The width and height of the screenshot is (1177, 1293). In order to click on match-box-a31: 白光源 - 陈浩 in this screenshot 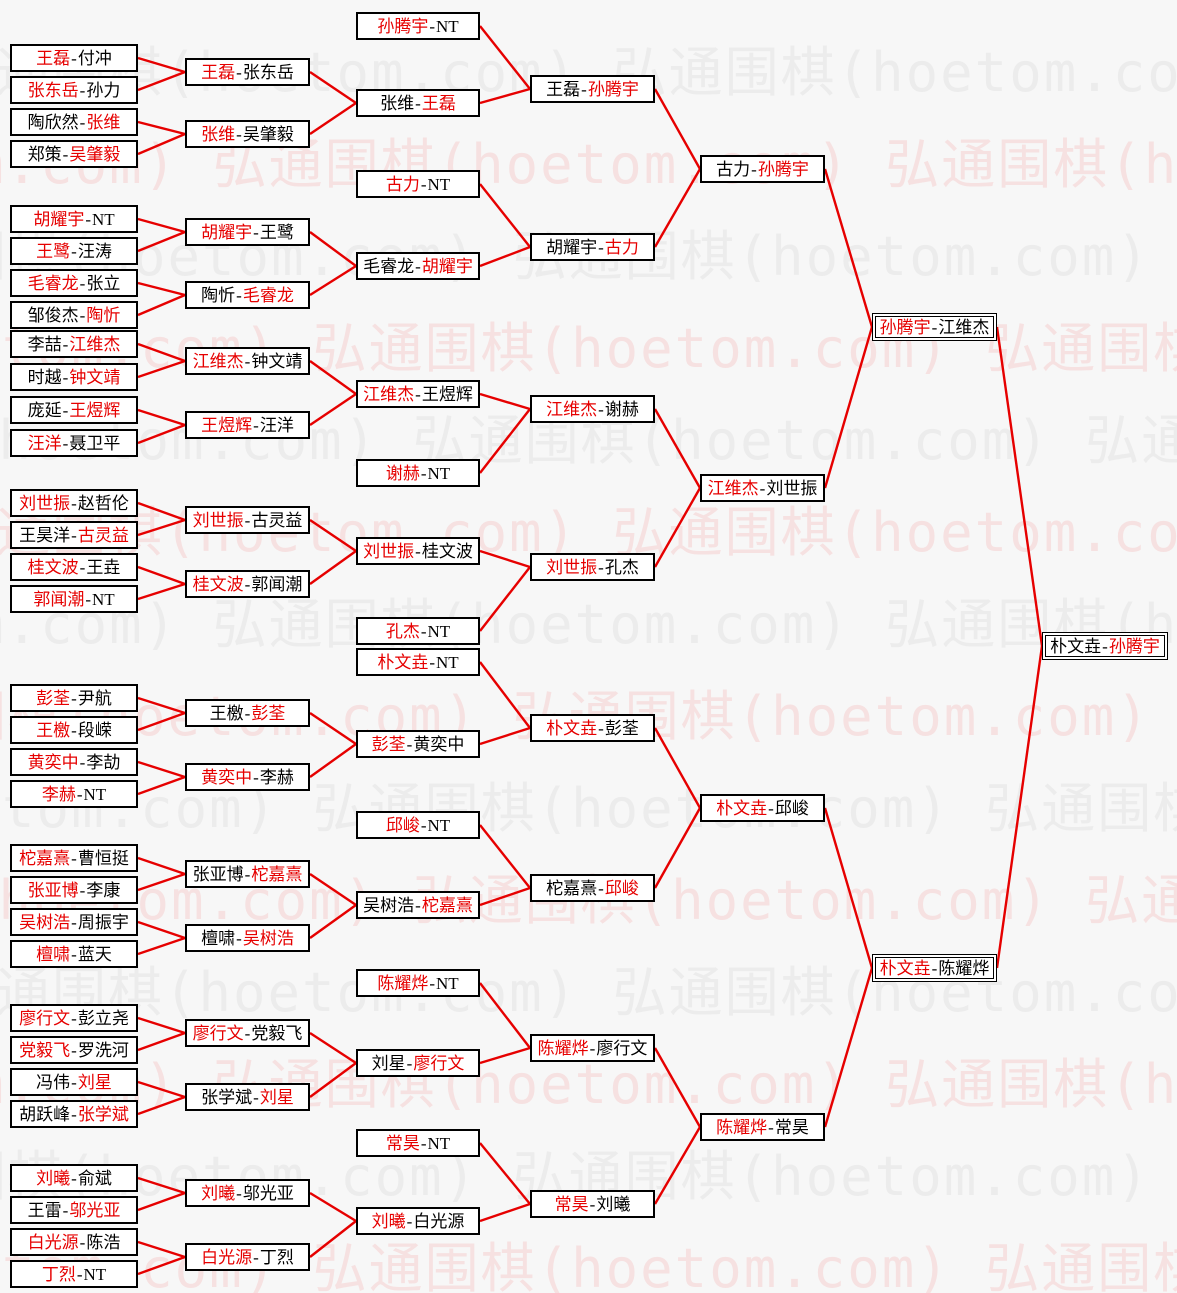, I will do `click(74, 1242)`.